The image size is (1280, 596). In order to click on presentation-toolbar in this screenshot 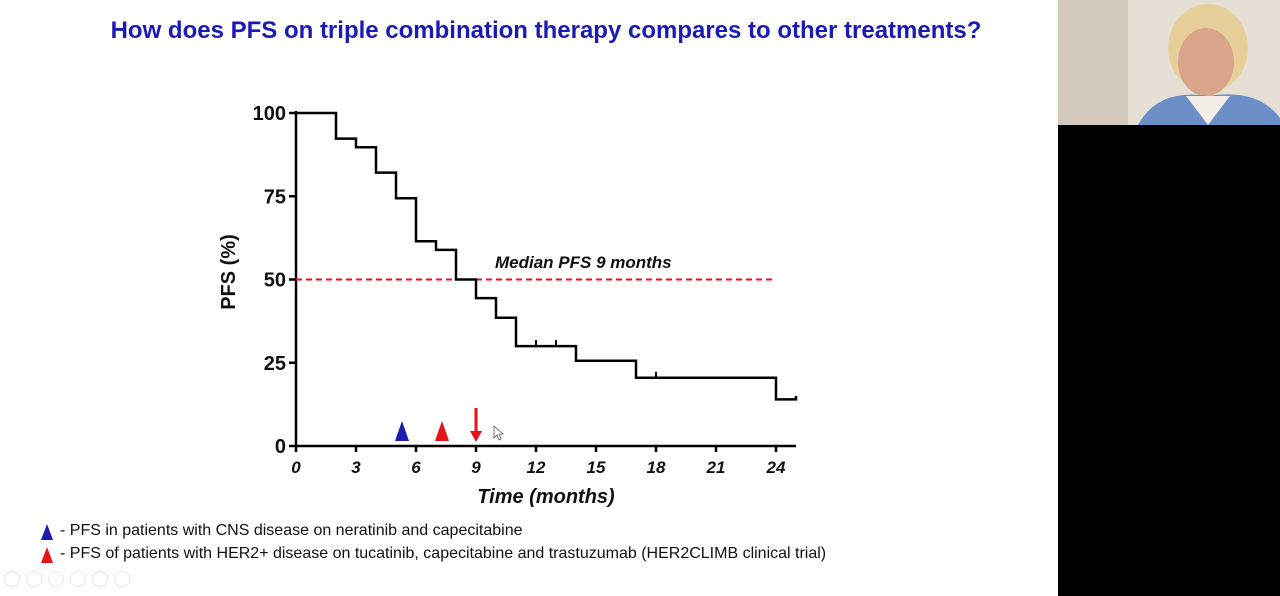, I will do `click(94, 579)`.